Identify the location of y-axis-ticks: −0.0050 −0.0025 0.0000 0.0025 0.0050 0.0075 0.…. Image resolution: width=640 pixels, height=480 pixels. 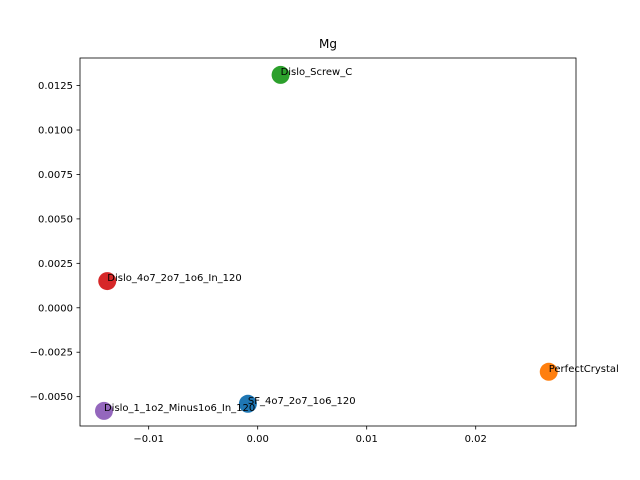
(55, 242).